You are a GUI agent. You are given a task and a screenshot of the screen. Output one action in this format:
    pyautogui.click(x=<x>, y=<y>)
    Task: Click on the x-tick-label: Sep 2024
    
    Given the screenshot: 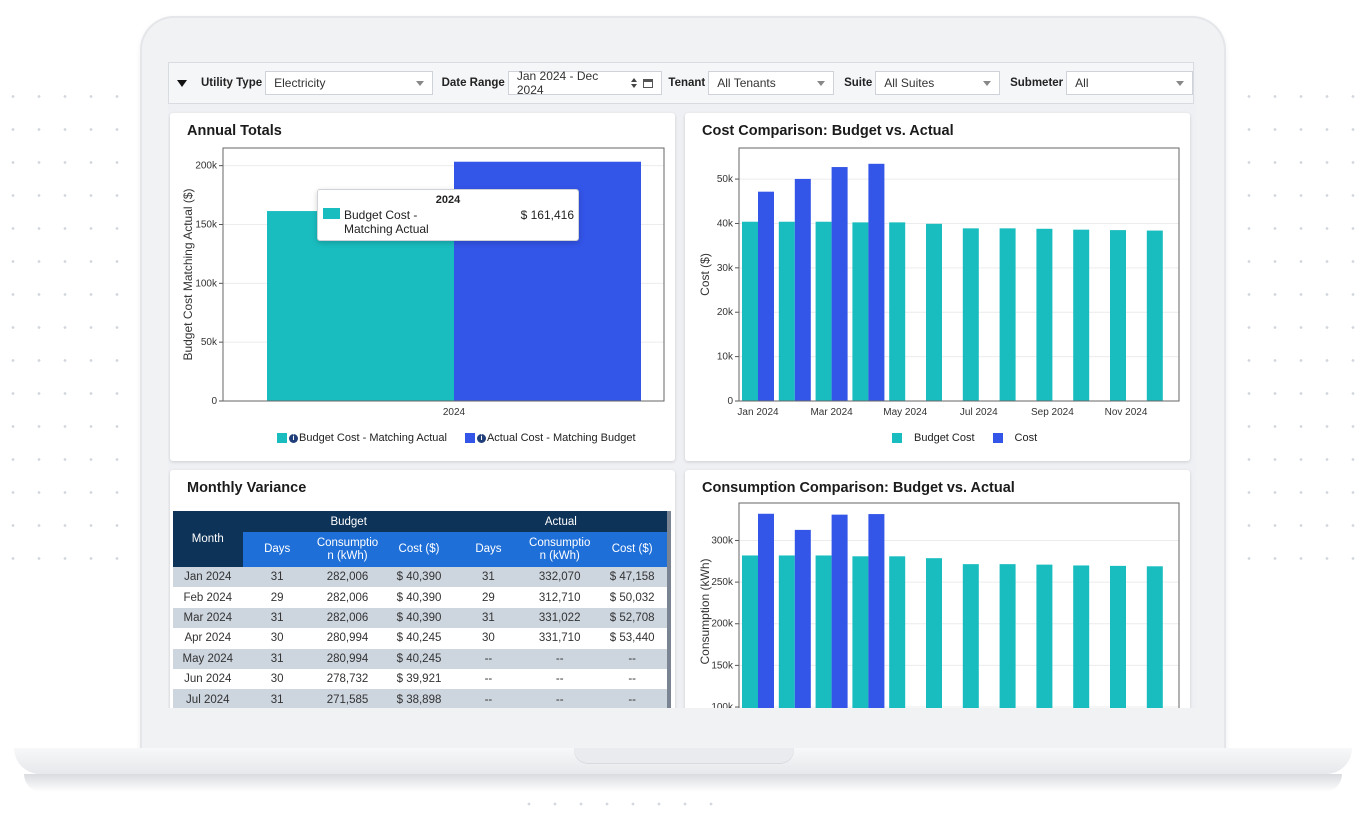 What is the action you would take?
    pyautogui.click(x=1052, y=412)
    